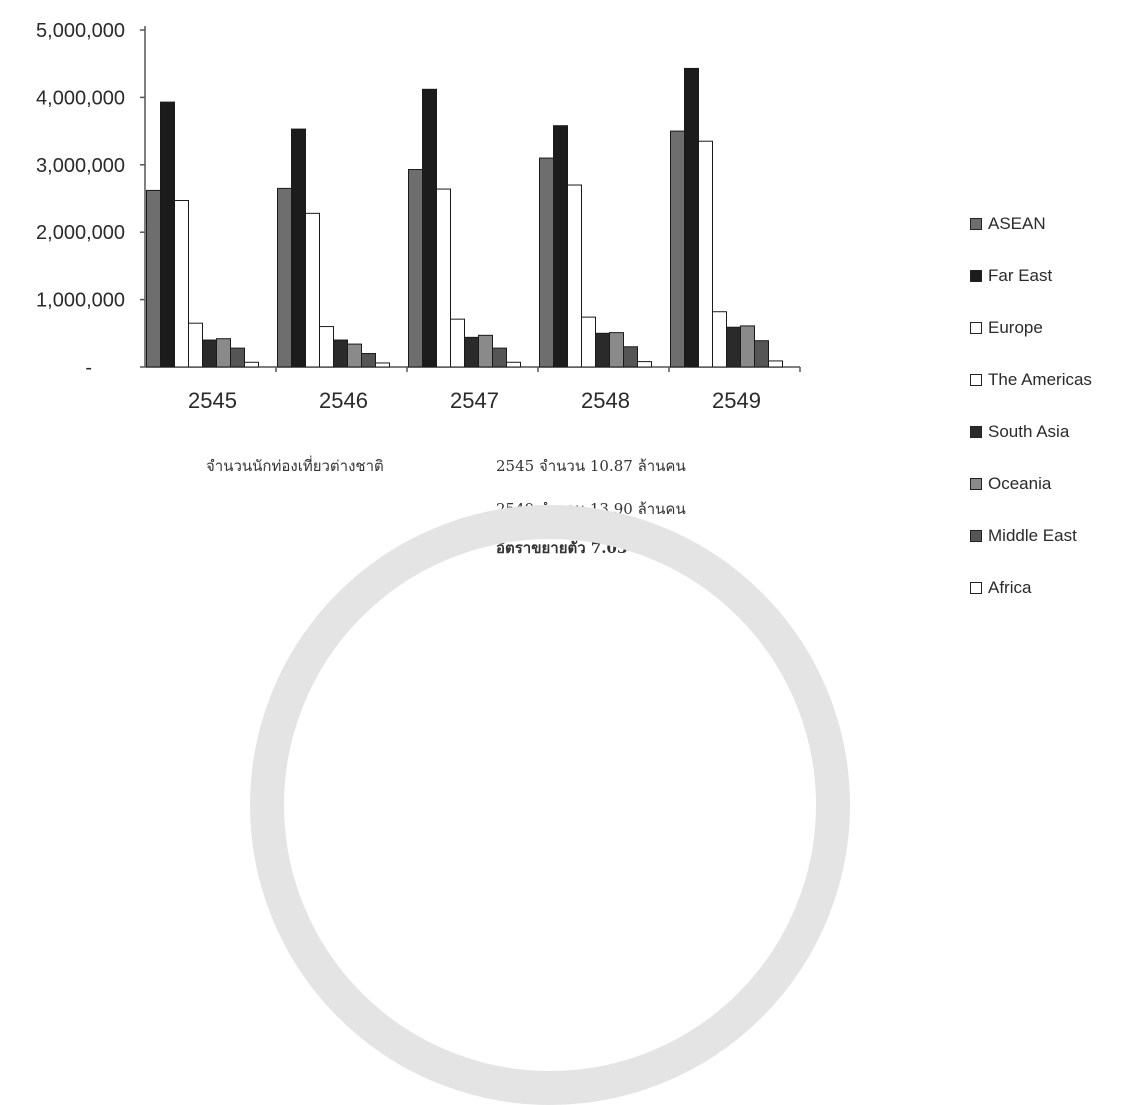 The width and height of the screenshot is (1121, 1105). Describe the element at coordinates (343, 400) in the screenshot. I see `x-tick-label: 2546` at that location.